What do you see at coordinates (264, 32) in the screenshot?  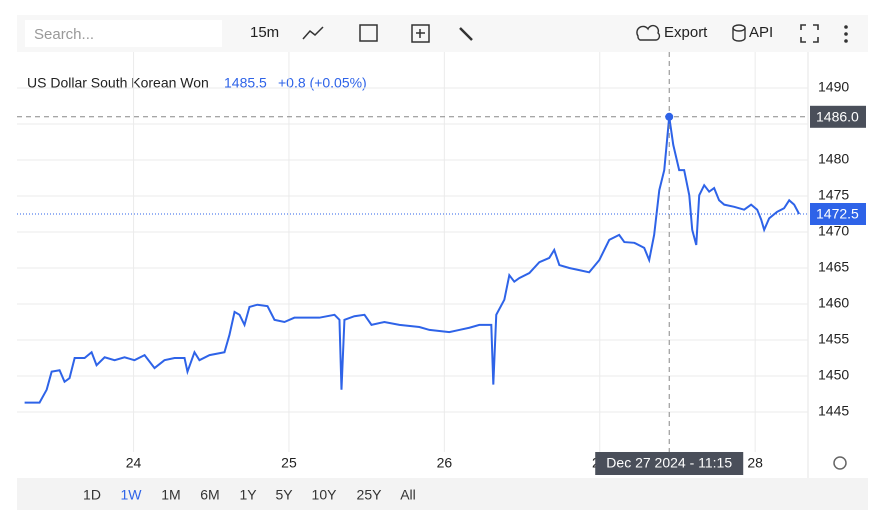 I see `interval: 15m` at bounding box center [264, 32].